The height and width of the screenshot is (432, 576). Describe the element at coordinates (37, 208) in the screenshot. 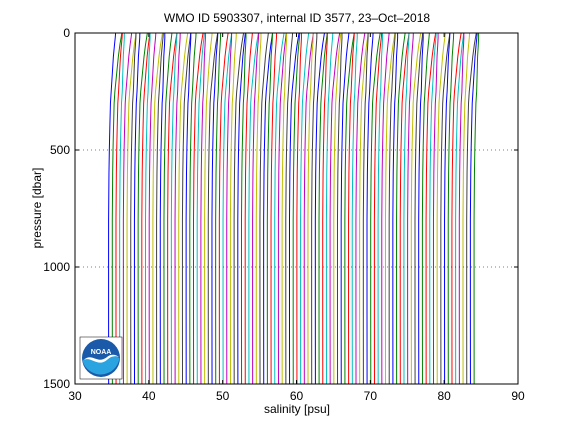

I see `y-axis-label: pressure [dbar]` at that location.